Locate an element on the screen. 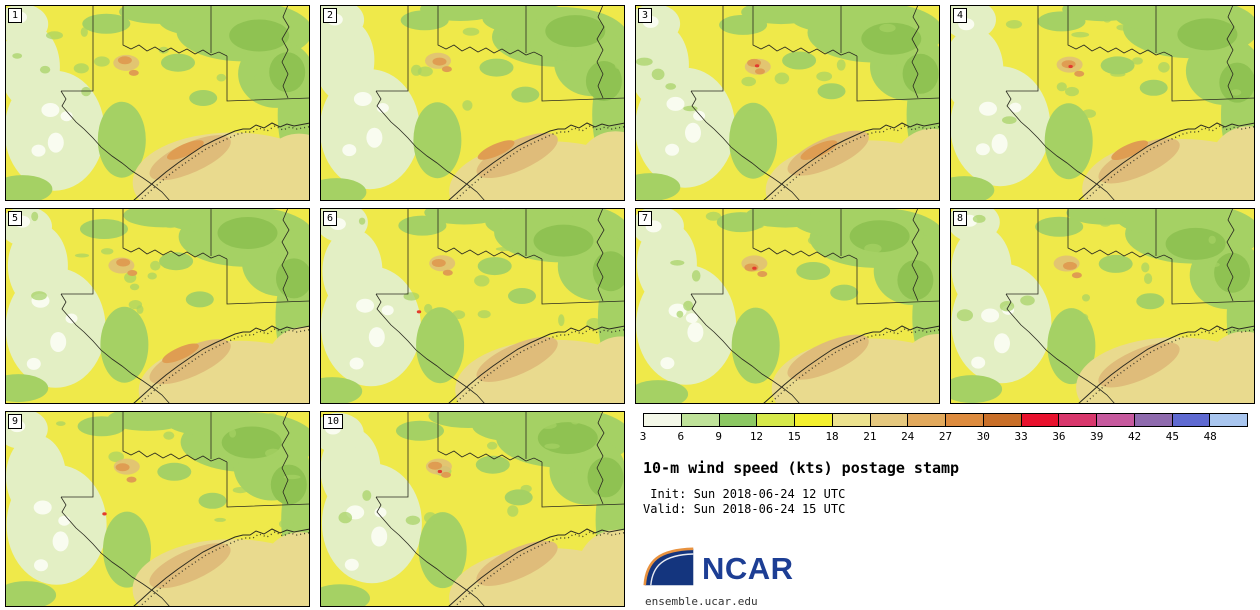 This screenshot has width=1260, height=610. ncar-logo-text: NCAR is located at coordinates (748, 568).